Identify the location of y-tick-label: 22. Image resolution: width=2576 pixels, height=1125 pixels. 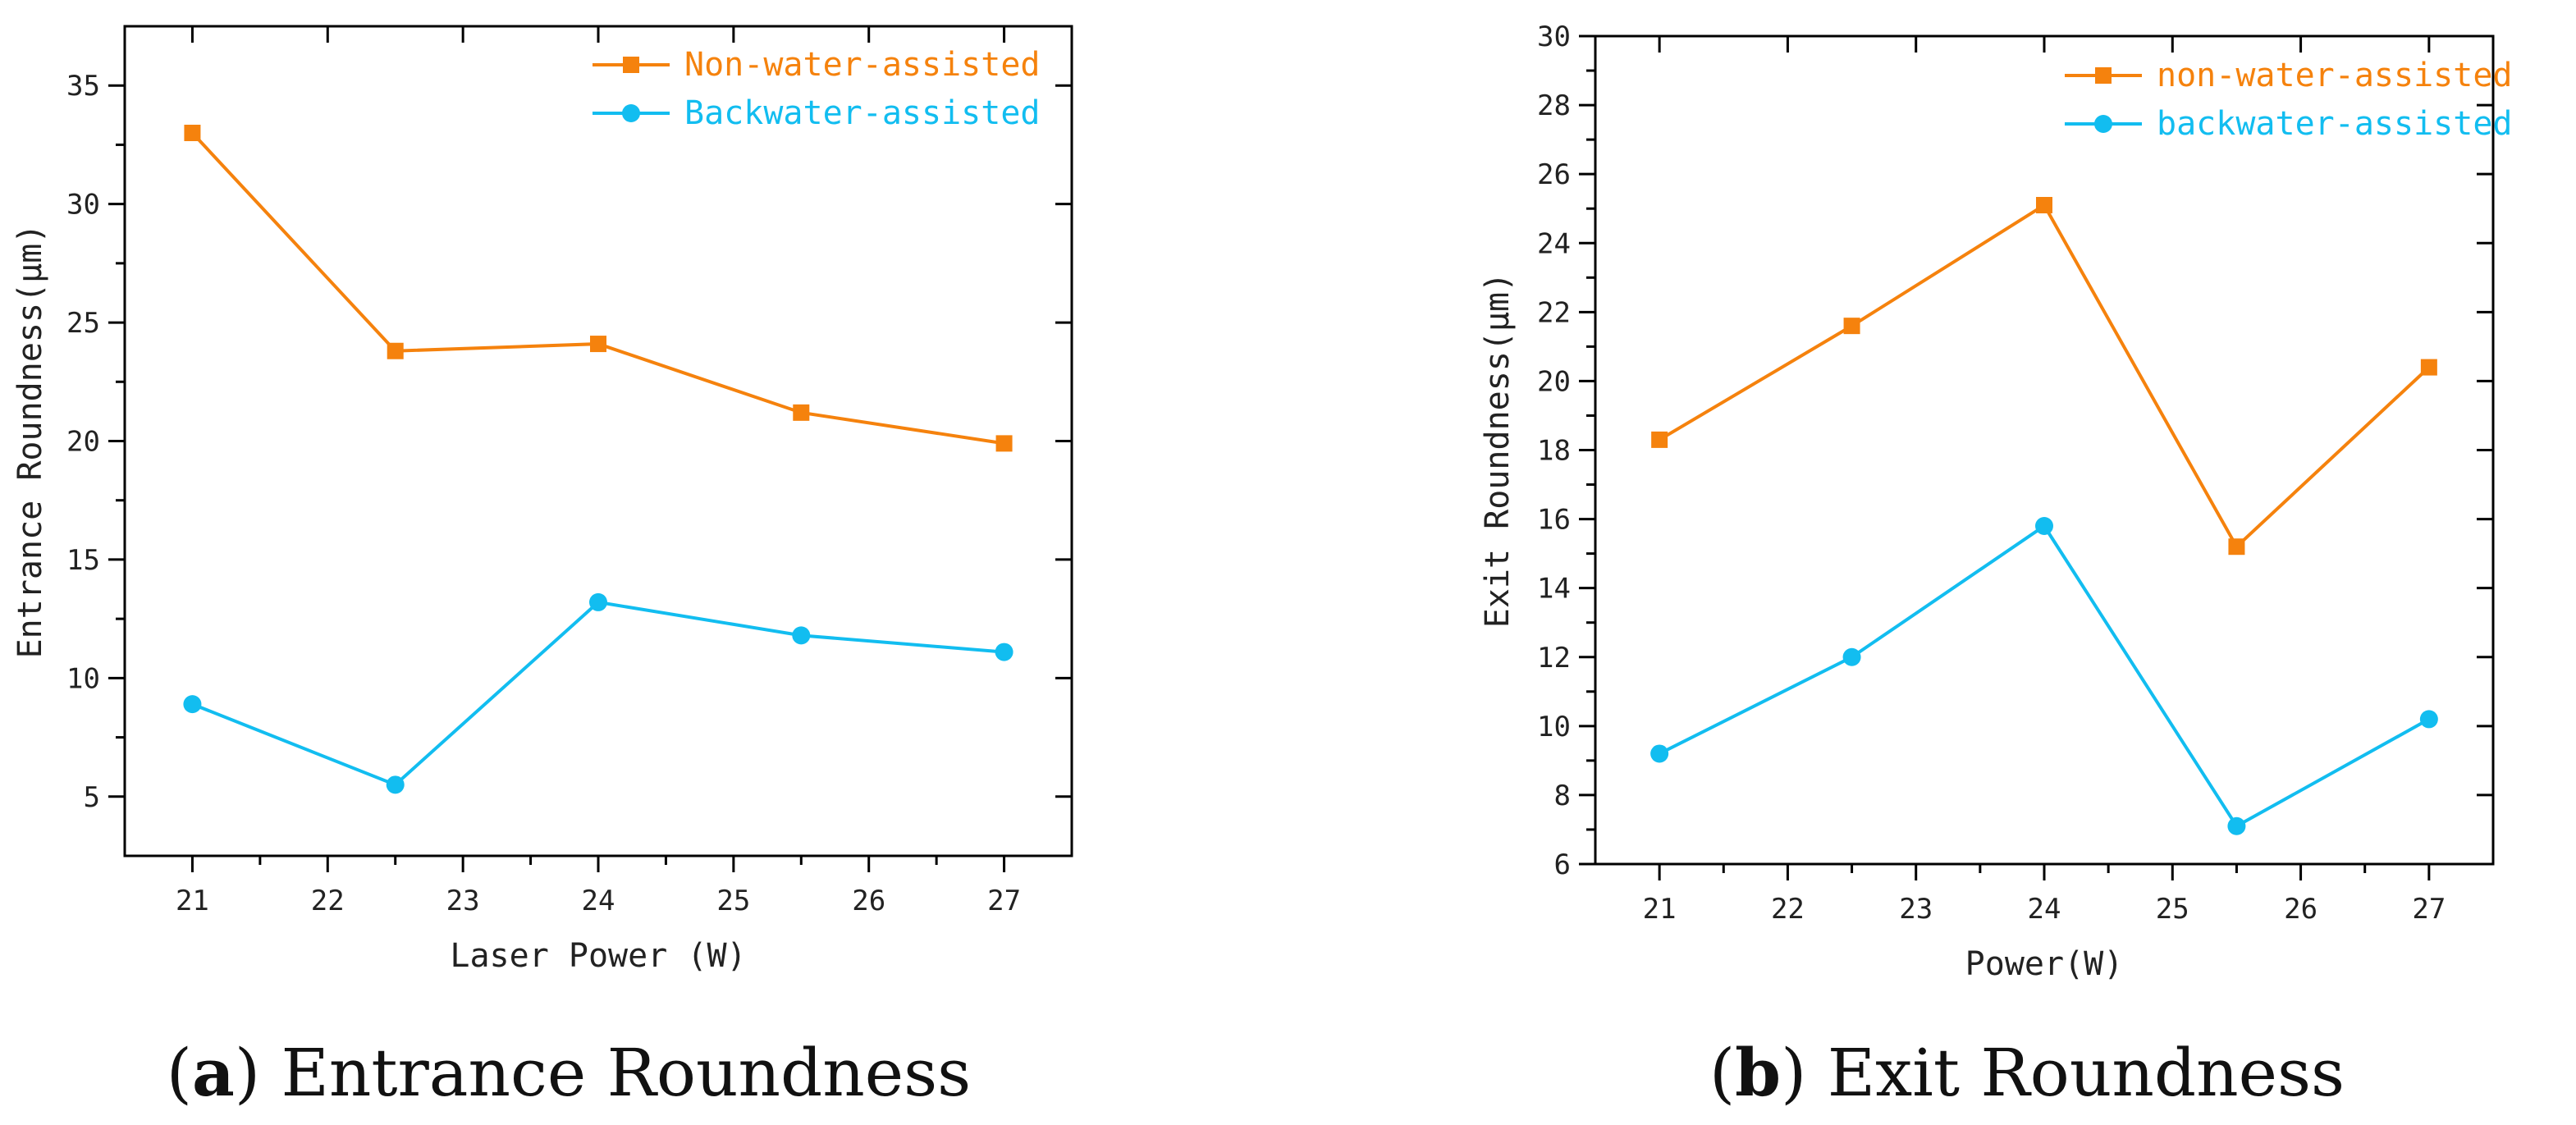
(1554, 312).